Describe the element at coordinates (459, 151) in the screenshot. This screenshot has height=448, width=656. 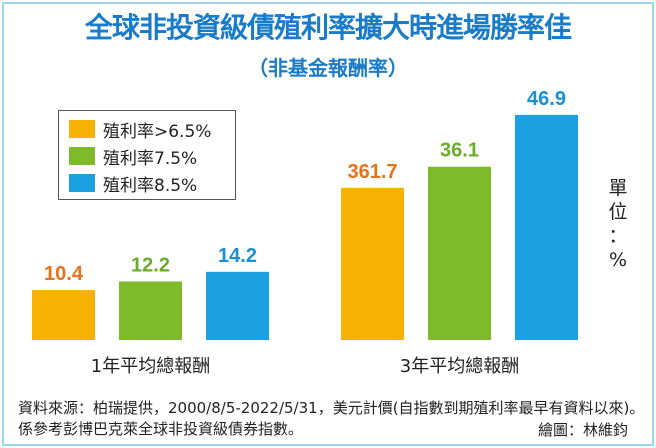
I see `data-label: 36.1` at that location.